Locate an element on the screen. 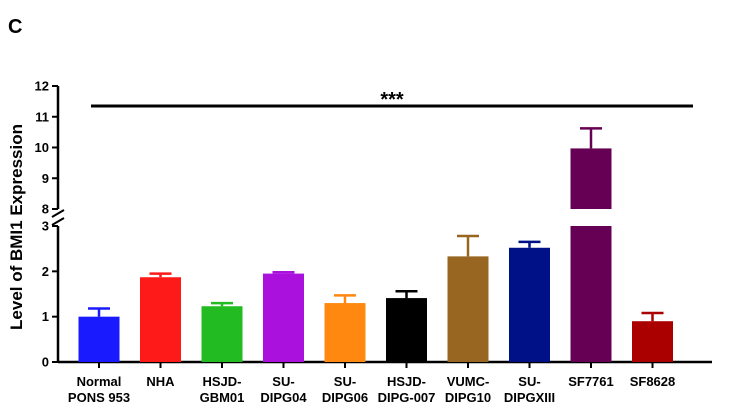  y-tick-label: 11 is located at coordinates (42, 116).